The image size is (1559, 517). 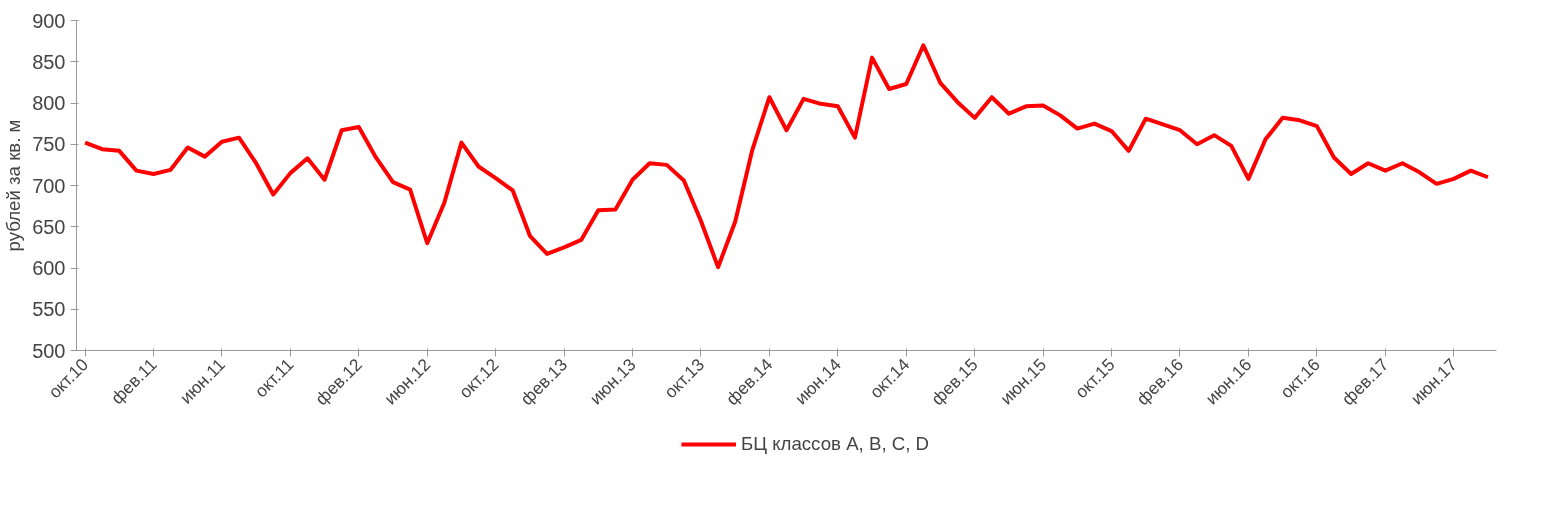 What do you see at coordinates (49, 61) in the screenshot?
I see `y-tick-label: 850` at bounding box center [49, 61].